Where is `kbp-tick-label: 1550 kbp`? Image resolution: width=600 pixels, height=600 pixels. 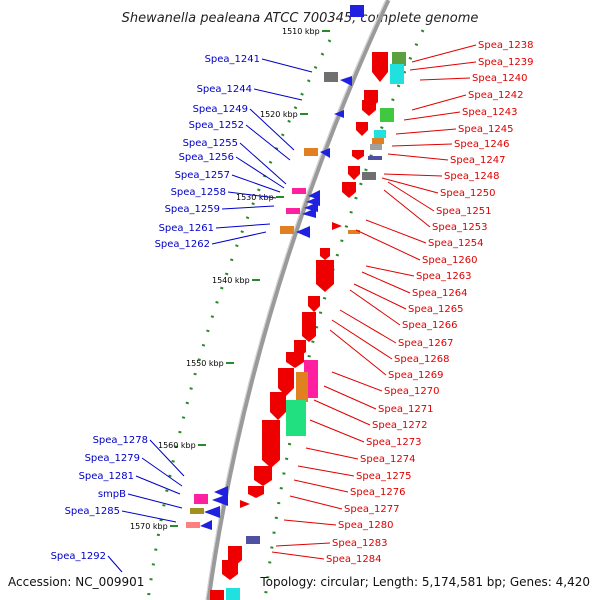
kbp-tick-label: 1550 kbp is located at coordinates (205, 363).